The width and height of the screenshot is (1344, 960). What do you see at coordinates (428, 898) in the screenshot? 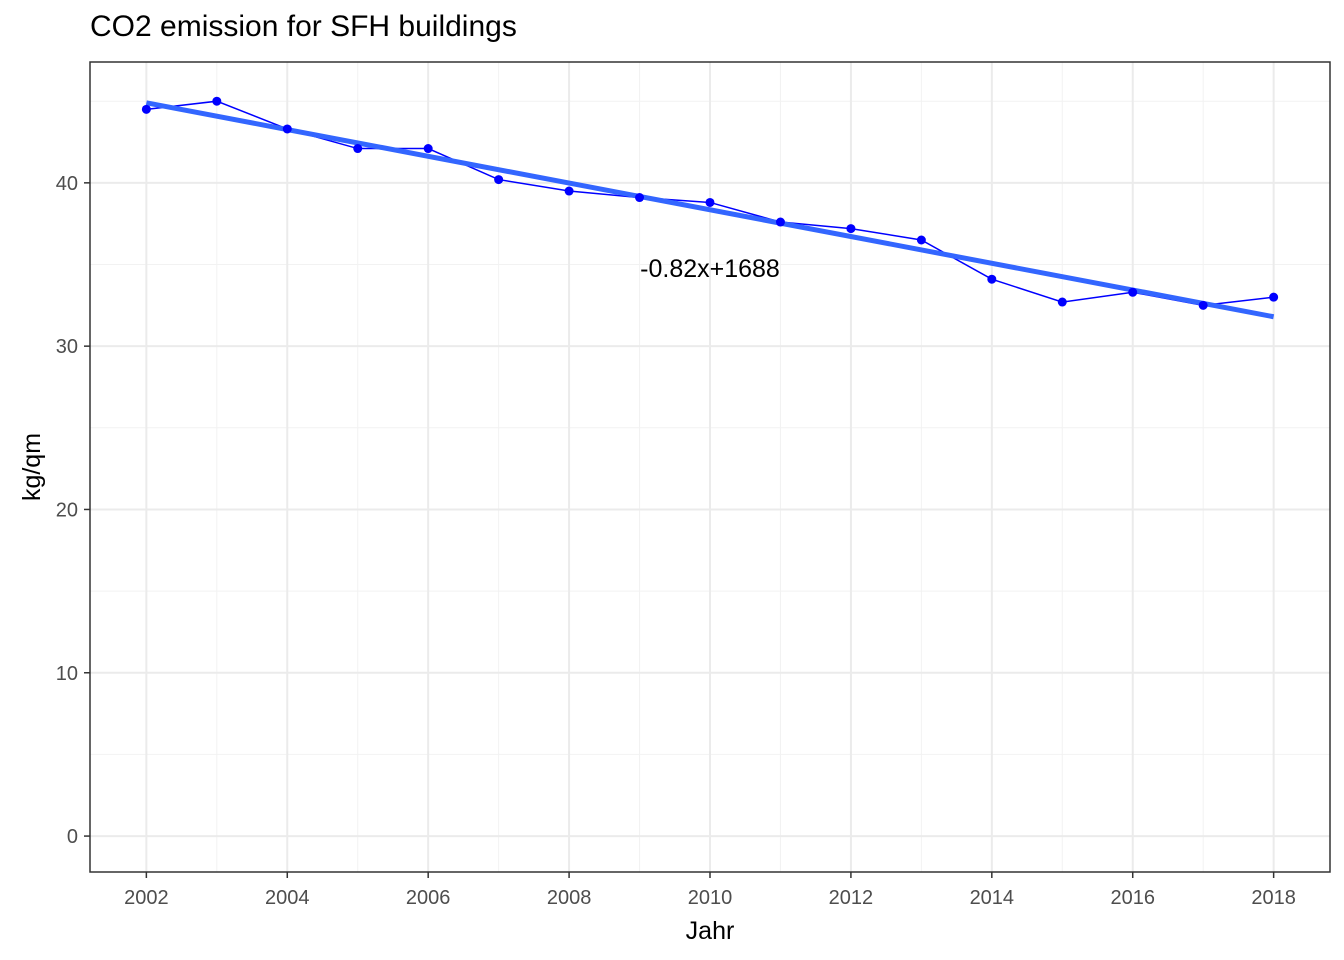
I see `x-tick-label: 2006` at bounding box center [428, 898].